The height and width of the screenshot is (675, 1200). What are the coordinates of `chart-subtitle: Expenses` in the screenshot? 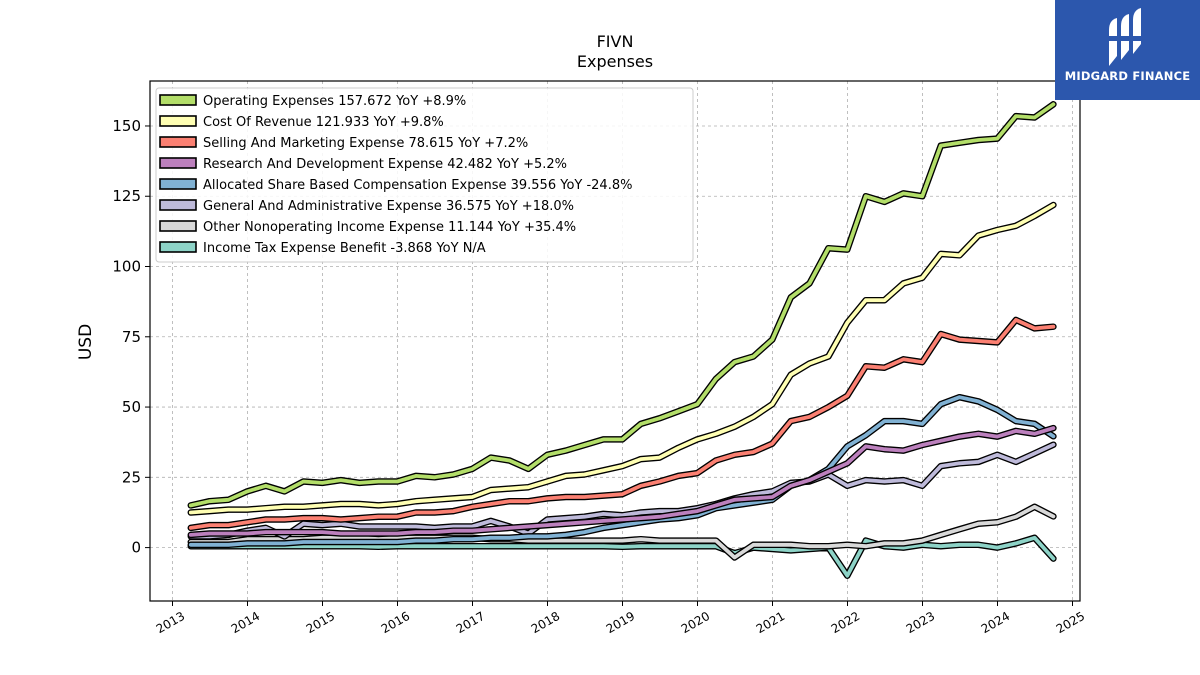 It's located at (615, 61).